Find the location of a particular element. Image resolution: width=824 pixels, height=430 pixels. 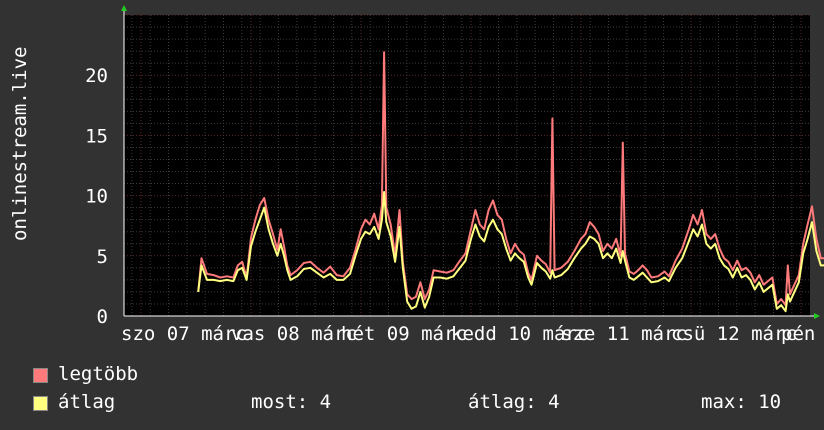

x-tick-label: csü 12 márc is located at coordinates (734, 334).